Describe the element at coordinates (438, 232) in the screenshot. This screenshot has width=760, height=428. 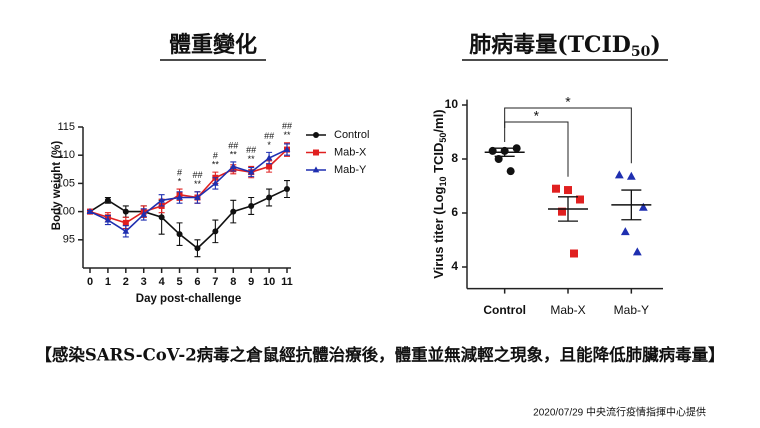
I see `y-axis-label-part: Virus titer (Log` at that location.